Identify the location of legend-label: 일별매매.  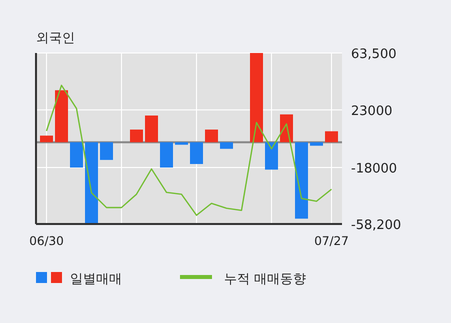
(96, 279).